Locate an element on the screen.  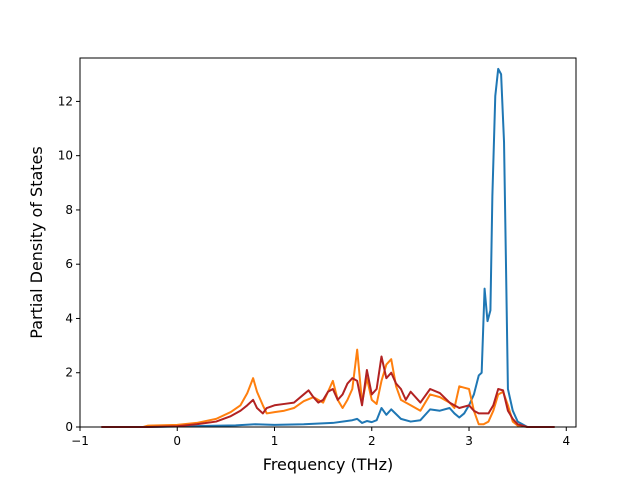
x-tick-label: 1 is located at coordinates (275, 441).